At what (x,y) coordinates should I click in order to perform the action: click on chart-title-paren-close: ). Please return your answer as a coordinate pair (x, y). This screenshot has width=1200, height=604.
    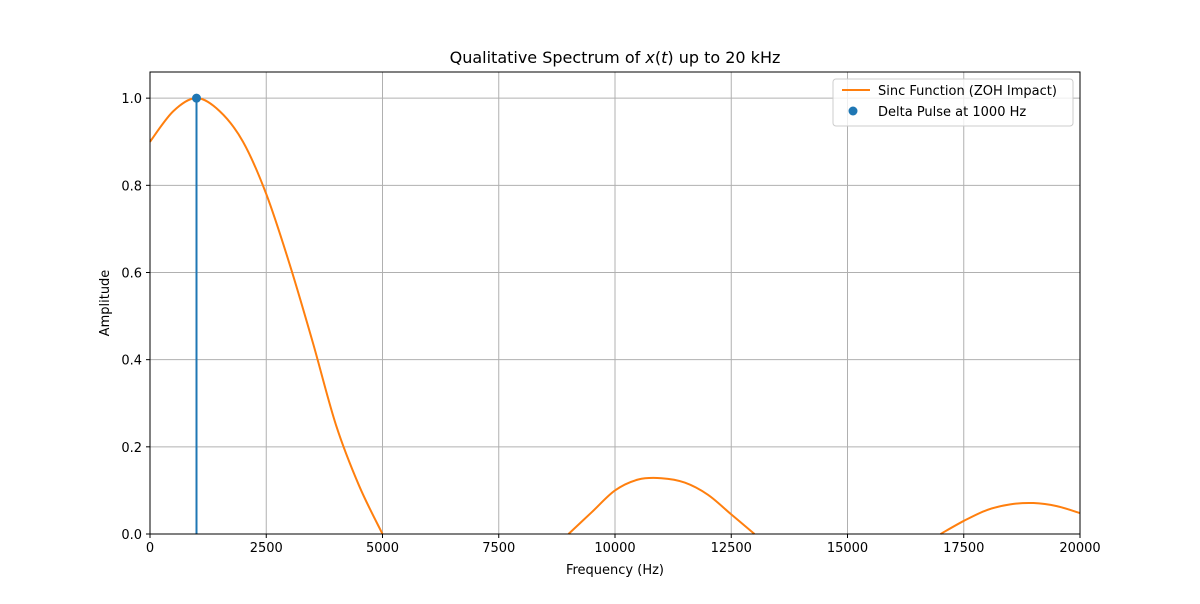
    Looking at the image, I should click on (670, 57).